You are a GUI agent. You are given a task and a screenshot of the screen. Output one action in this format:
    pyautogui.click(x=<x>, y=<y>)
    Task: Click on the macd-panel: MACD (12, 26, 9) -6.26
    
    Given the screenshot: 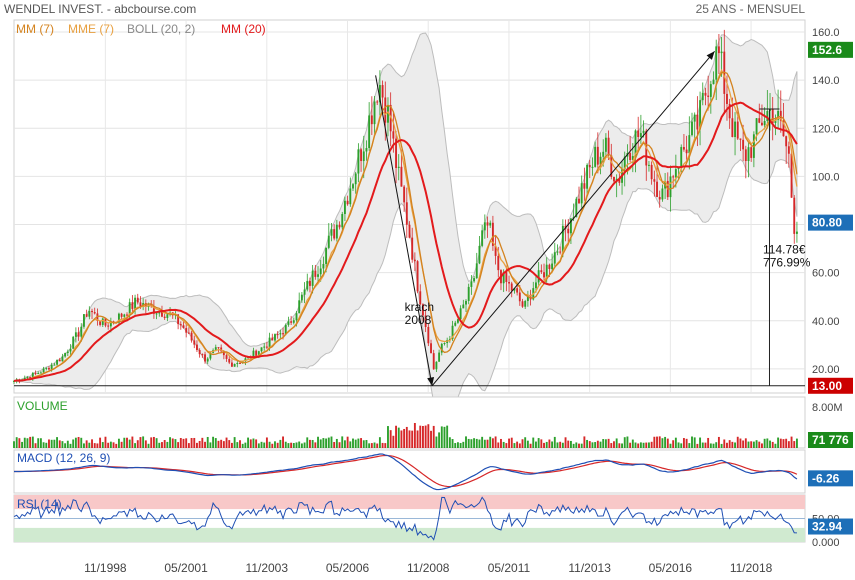 What is the action you would take?
    pyautogui.click(x=433, y=471)
    